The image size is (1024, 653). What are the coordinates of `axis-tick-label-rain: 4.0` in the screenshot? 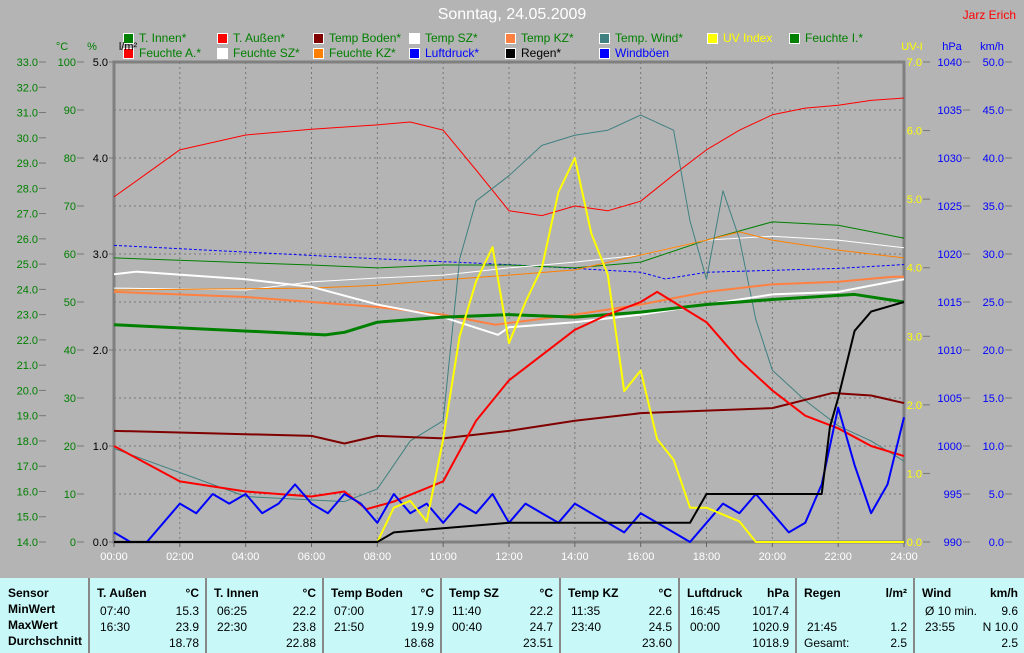 It's located at (100, 159).